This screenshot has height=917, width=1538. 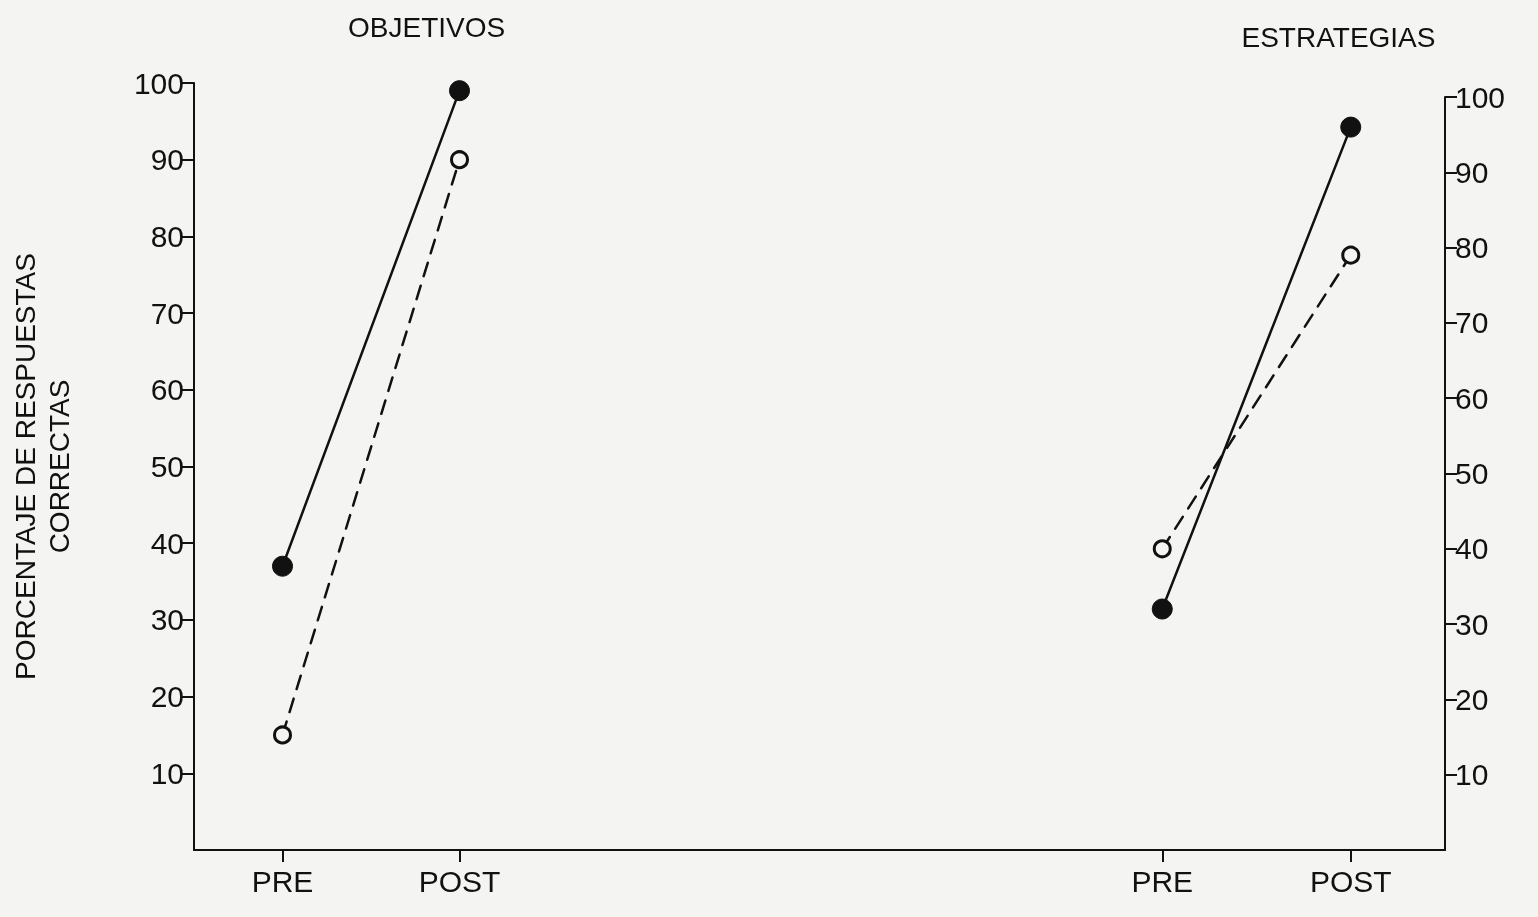 I want to click on chart-title: OBJETIVOS, so click(x=427, y=27).